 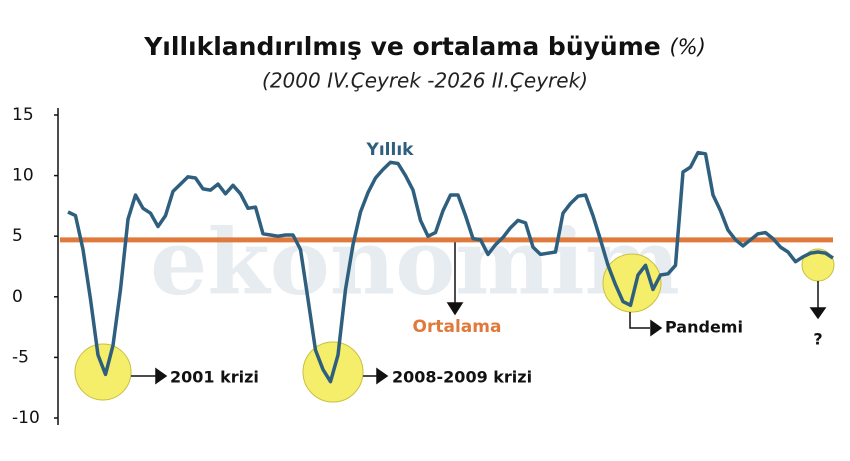 What do you see at coordinates (17, 297) in the screenshot?
I see `y-tick-label: 0` at bounding box center [17, 297].